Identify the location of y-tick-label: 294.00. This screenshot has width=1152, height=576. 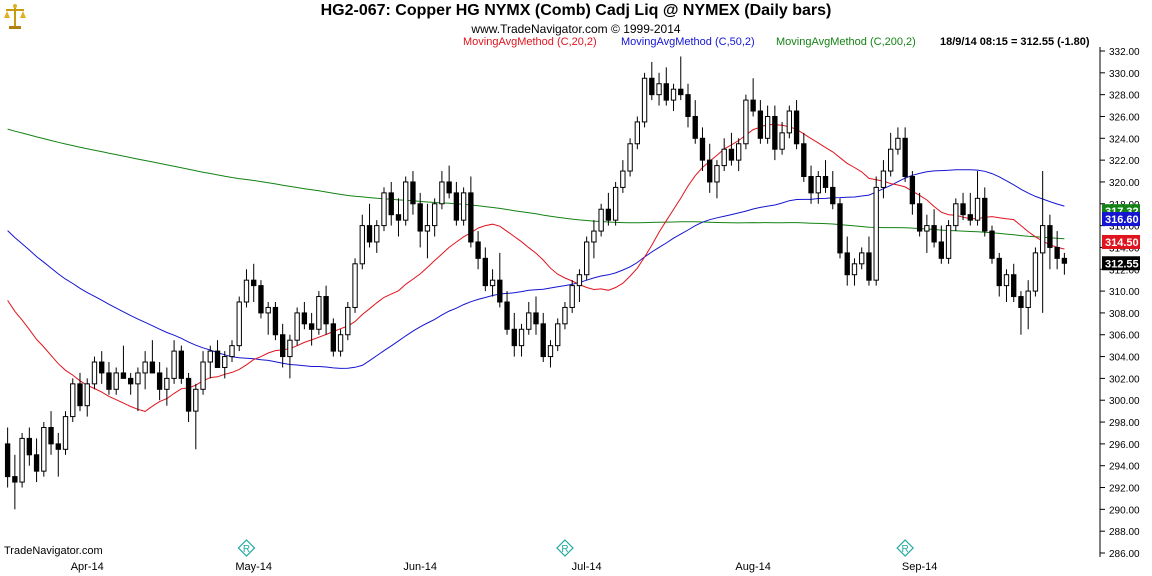
(1124, 467).